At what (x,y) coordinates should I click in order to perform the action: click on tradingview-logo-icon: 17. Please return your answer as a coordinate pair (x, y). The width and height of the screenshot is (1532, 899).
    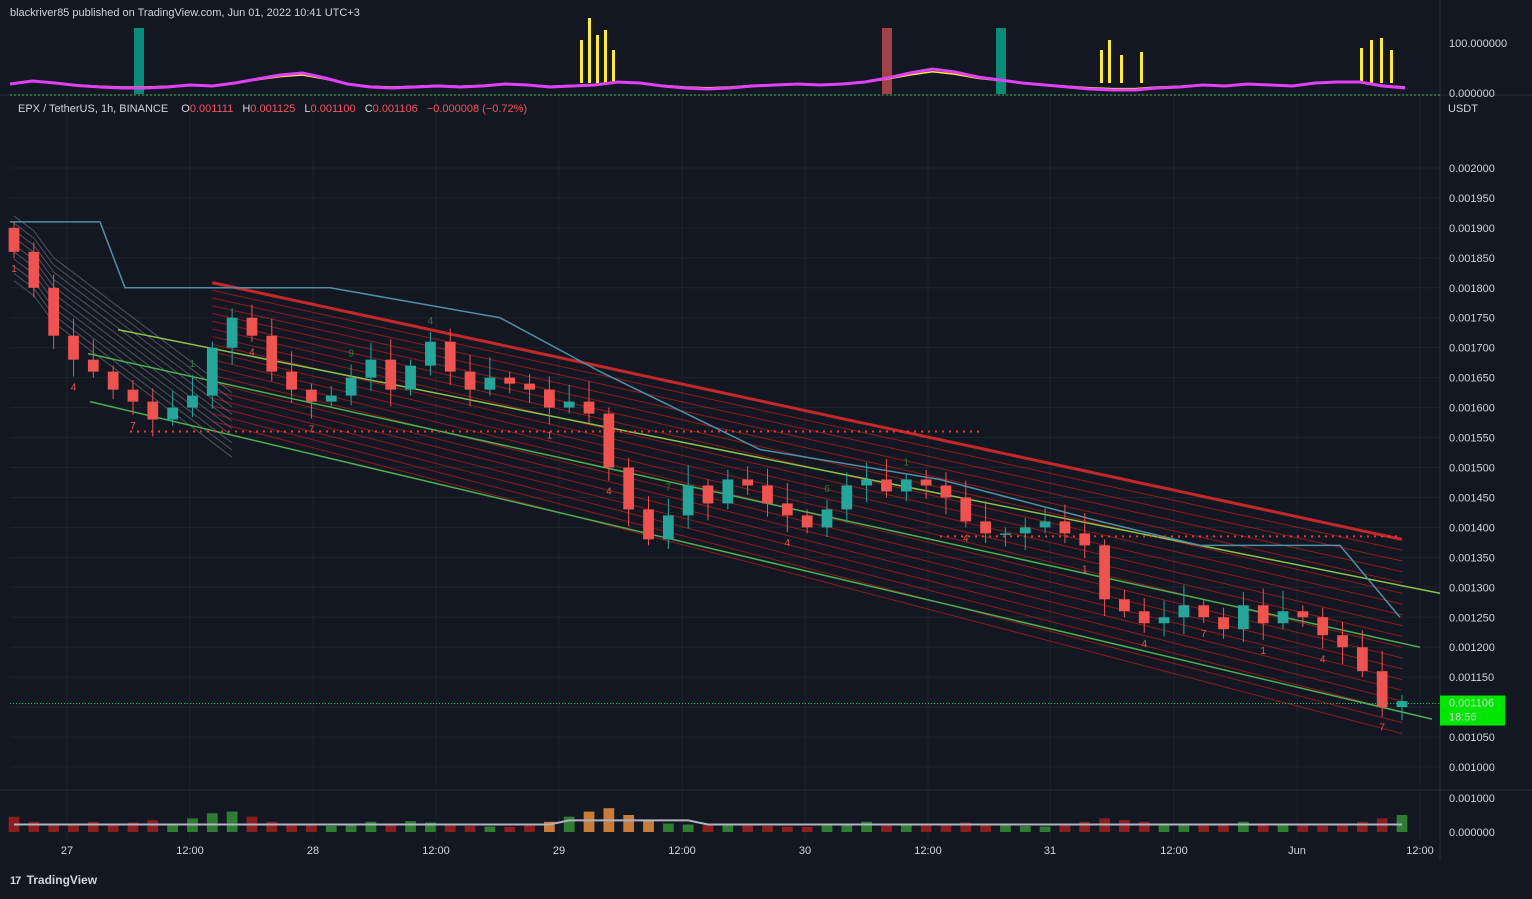
    Looking at the image, I should click on (15, 881).